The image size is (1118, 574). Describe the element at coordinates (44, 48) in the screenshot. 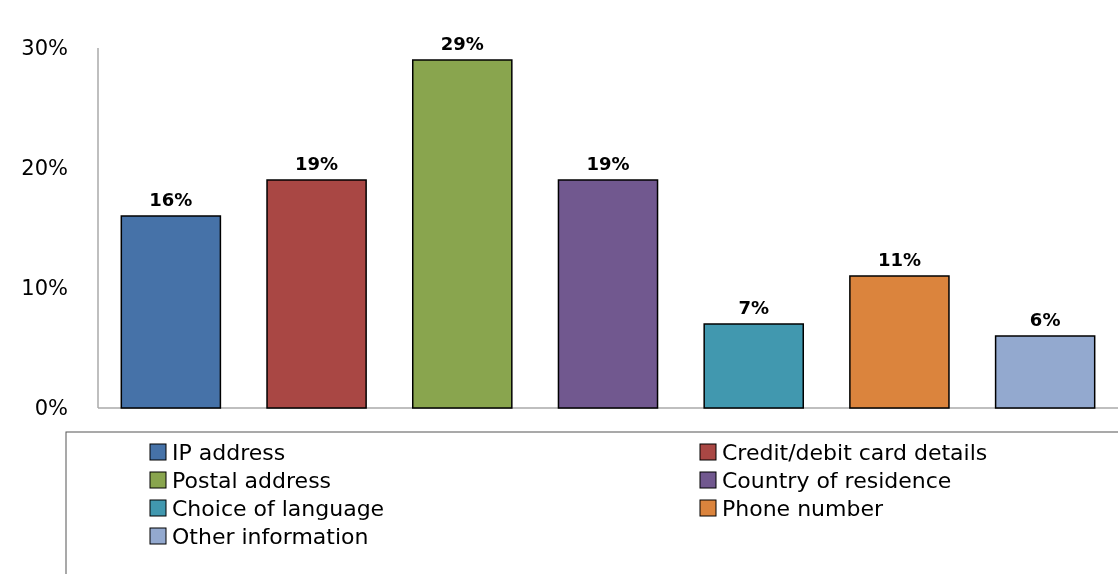

I see `y-tick-label: 30%` at that location.